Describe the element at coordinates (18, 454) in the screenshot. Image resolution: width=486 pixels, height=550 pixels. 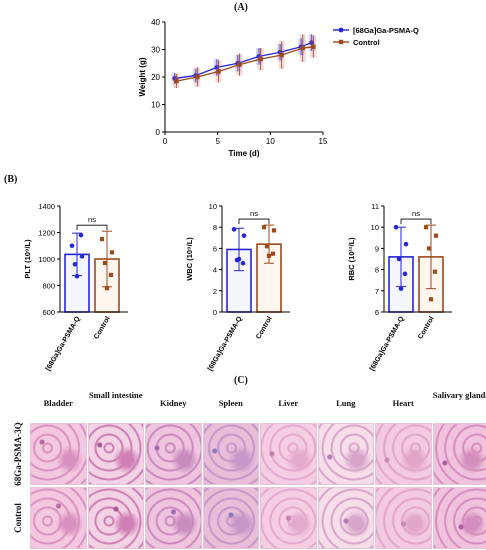
I see `row-label-treatment: 68Ga-PSMA-3Q` at that location.